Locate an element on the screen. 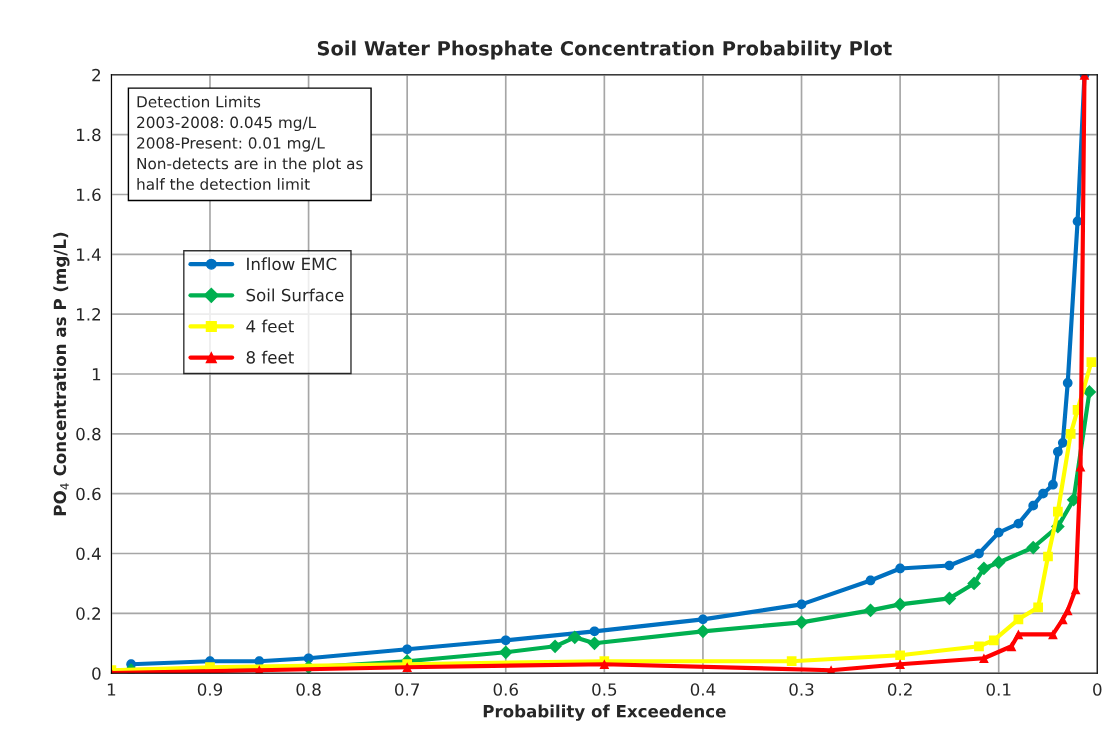  y-tick-label: 0 is located at coordinates (96, 673).